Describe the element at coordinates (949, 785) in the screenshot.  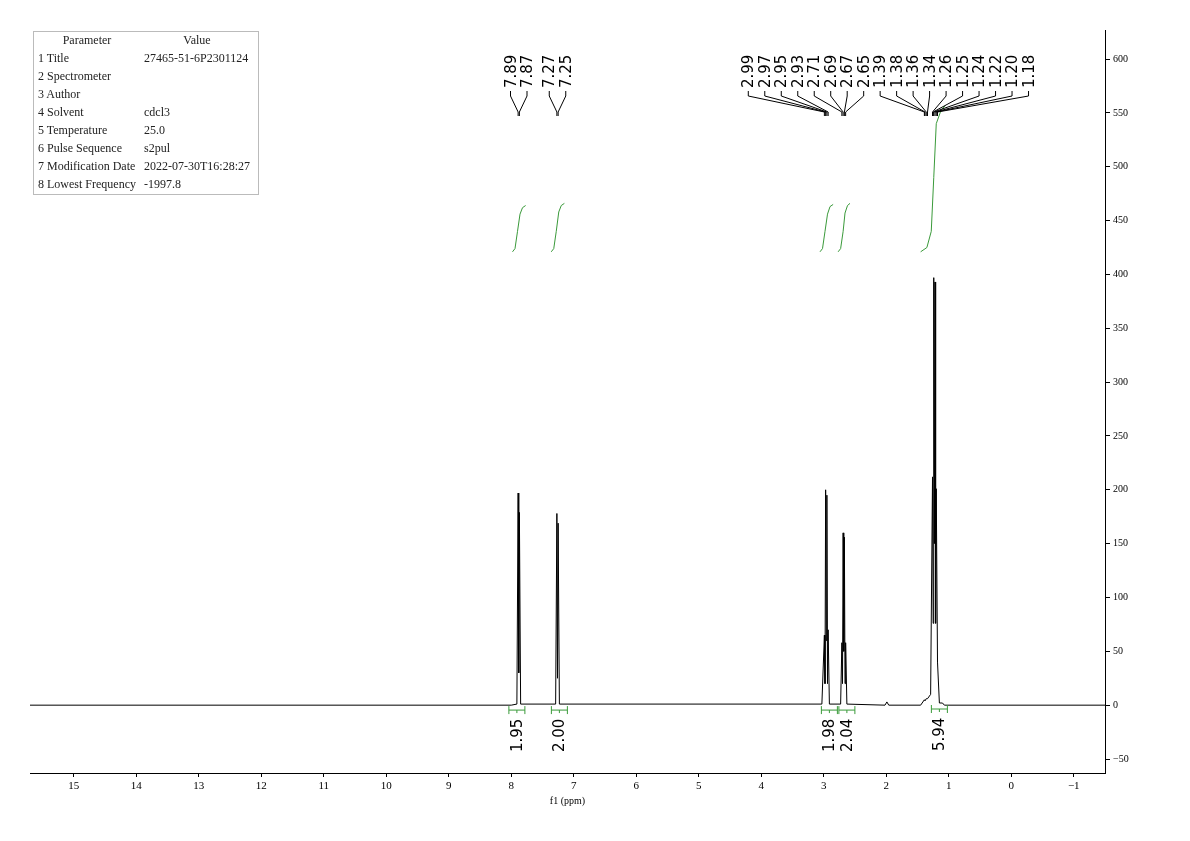
I see `x-tick-label: 1` at that location.